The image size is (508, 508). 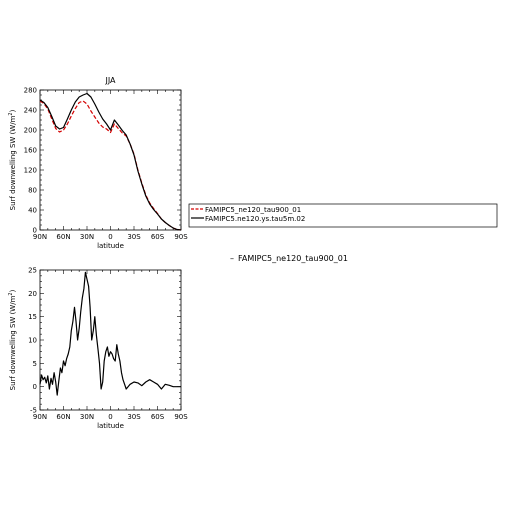 What do you see at coordinates (32, 341) in the screenshot?
I see `y-tick-label: 10` at bounding box center [32, 341].